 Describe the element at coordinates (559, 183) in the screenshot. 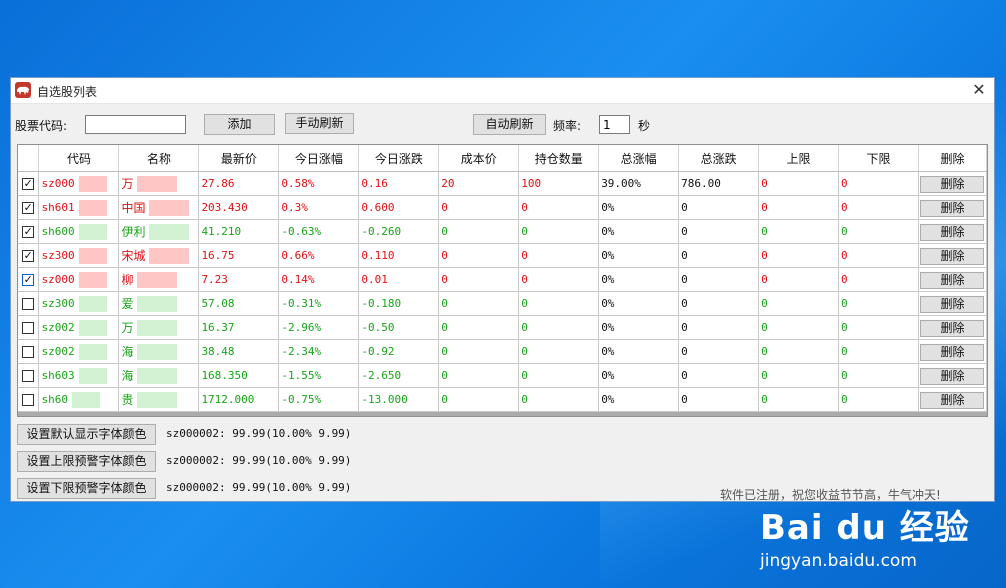

I see `cell-qty: 100` at that location.